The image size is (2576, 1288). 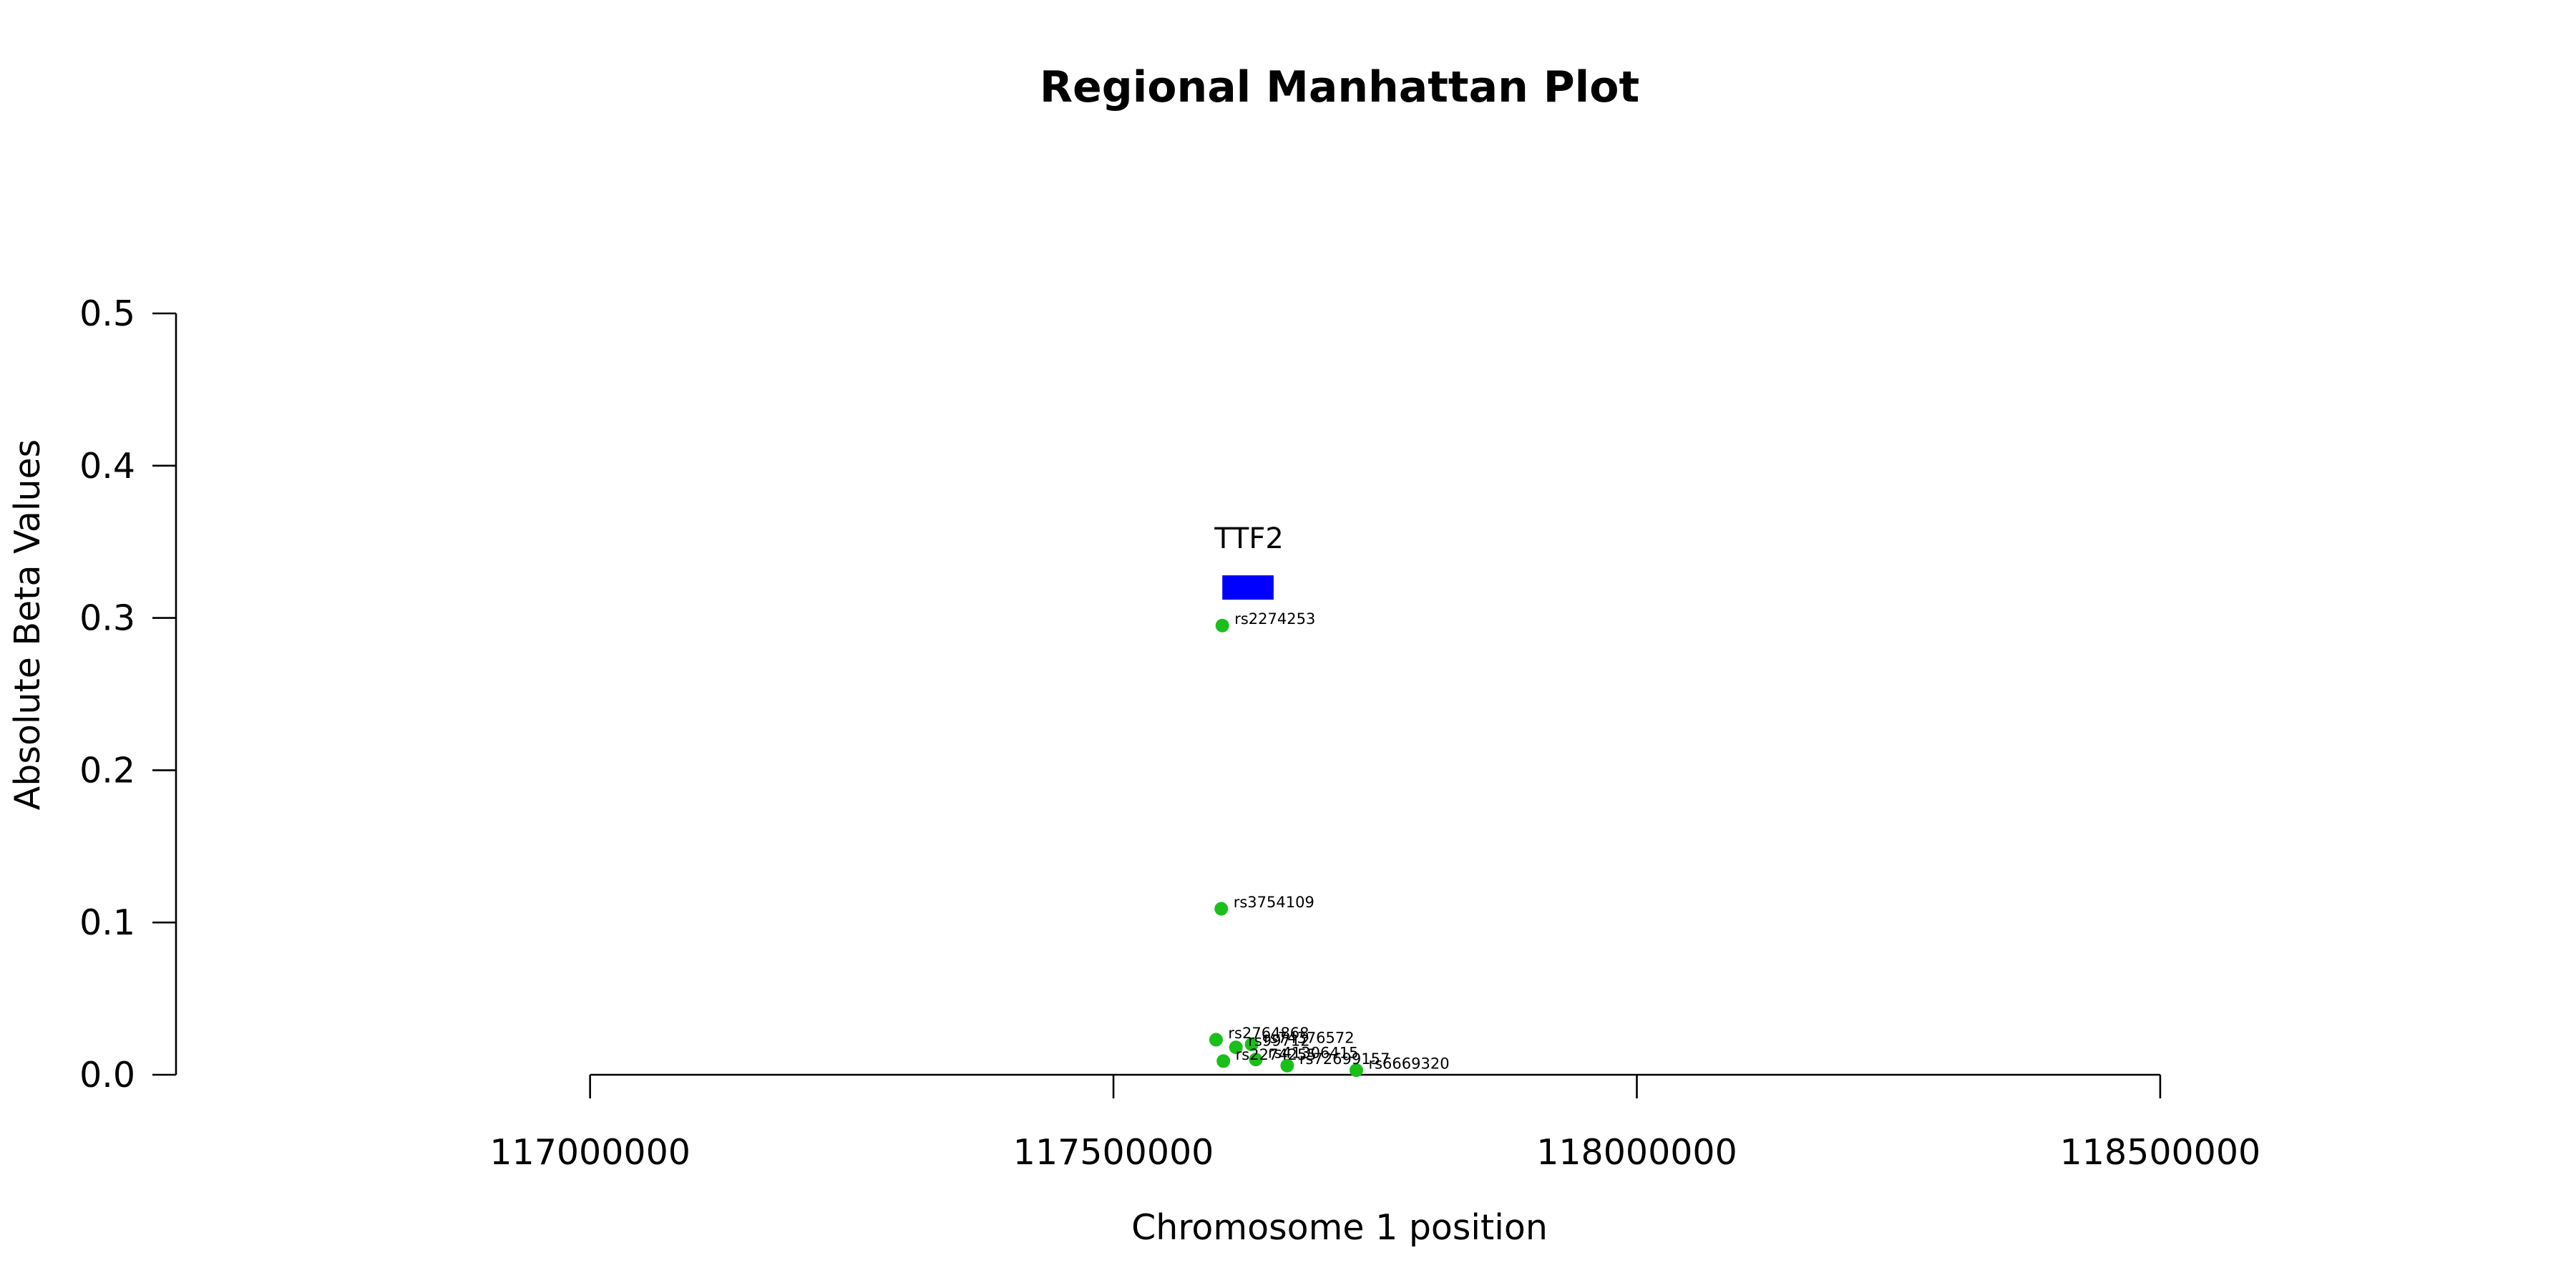 What do you see at coordinates (1113, 1152) in the screenshot?
I see `x-tick-label: 117500000` at bounding box center [1113, 1152].